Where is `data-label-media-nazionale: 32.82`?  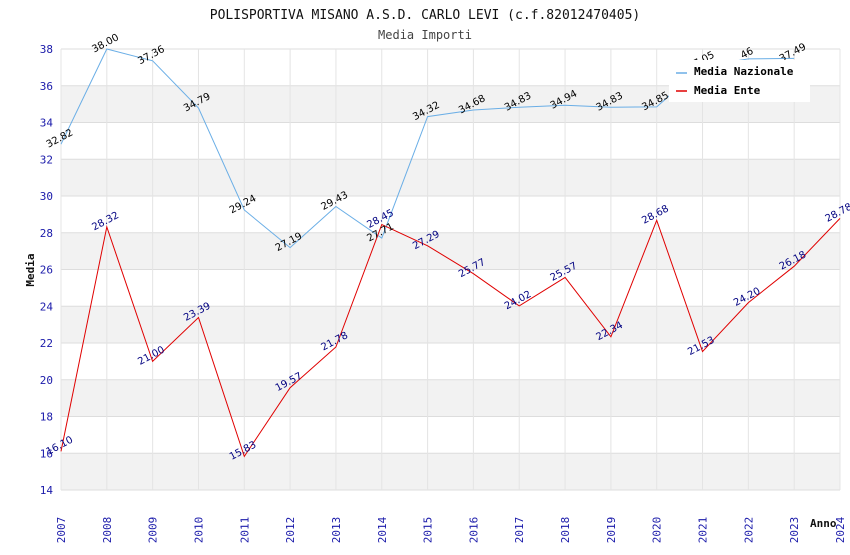 data-label-media-nazionale: 32.82 is located at coordinates (60, 138).